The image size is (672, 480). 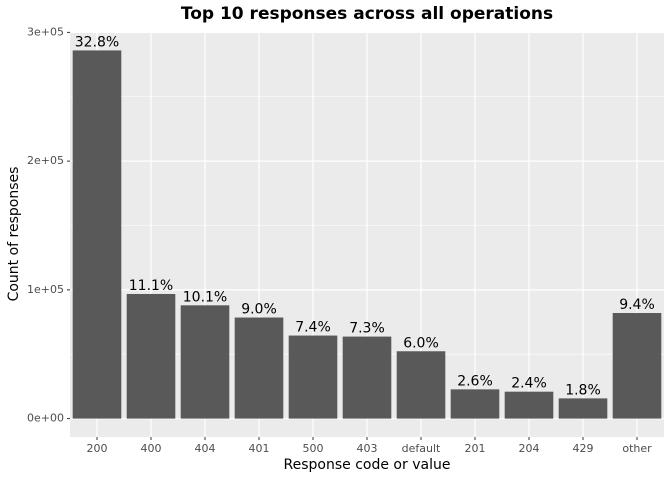 I want to click on bar-label: 32.8%, so click(x=97, y=42).